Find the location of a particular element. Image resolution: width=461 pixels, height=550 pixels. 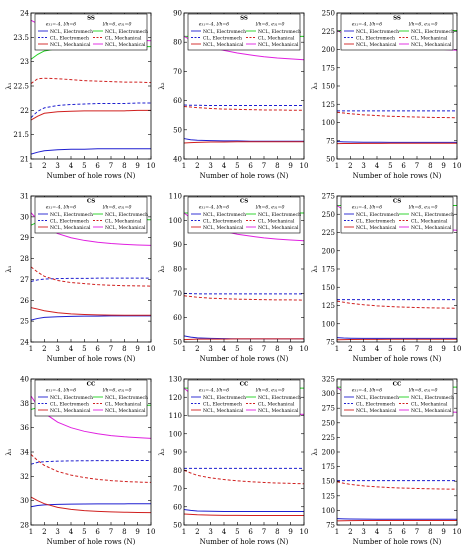

y-tick-label: 130 is located at coordinates (175, 380).